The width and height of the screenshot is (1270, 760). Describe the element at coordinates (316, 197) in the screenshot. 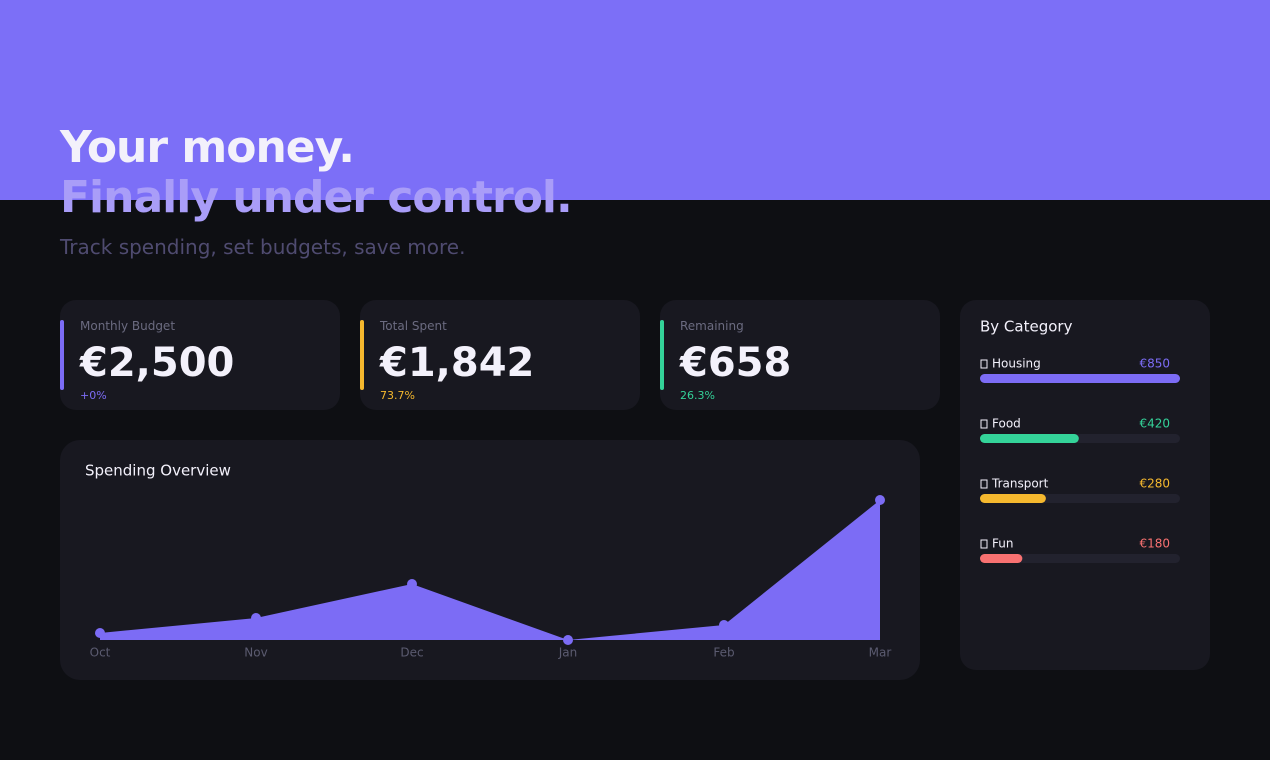

I see `hero-title-accent: Finally under control.` at that location.